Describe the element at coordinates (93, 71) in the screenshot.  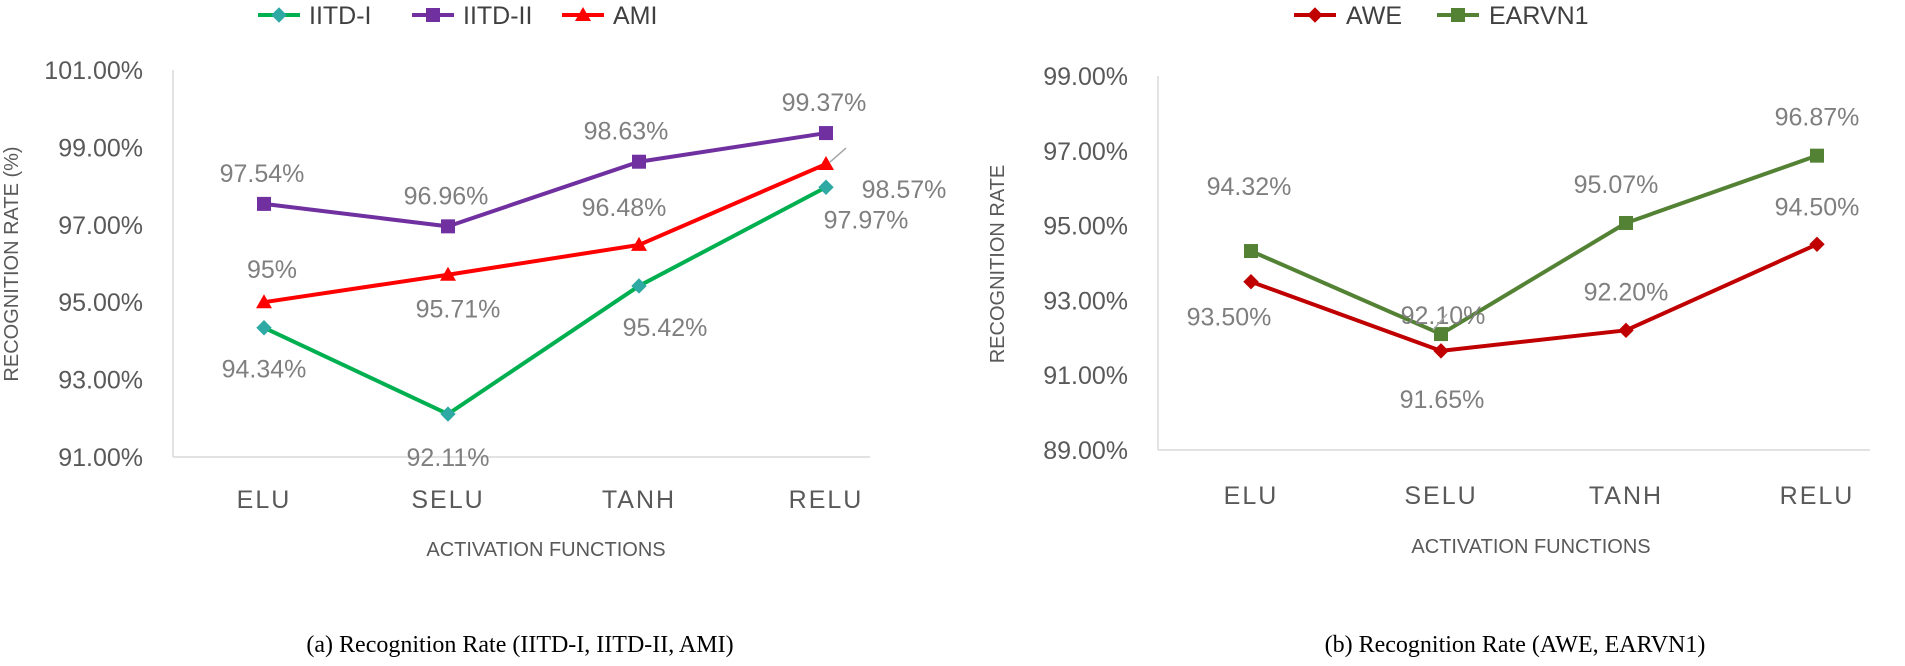
I see `y-tick-label: 101.00%` at that location.